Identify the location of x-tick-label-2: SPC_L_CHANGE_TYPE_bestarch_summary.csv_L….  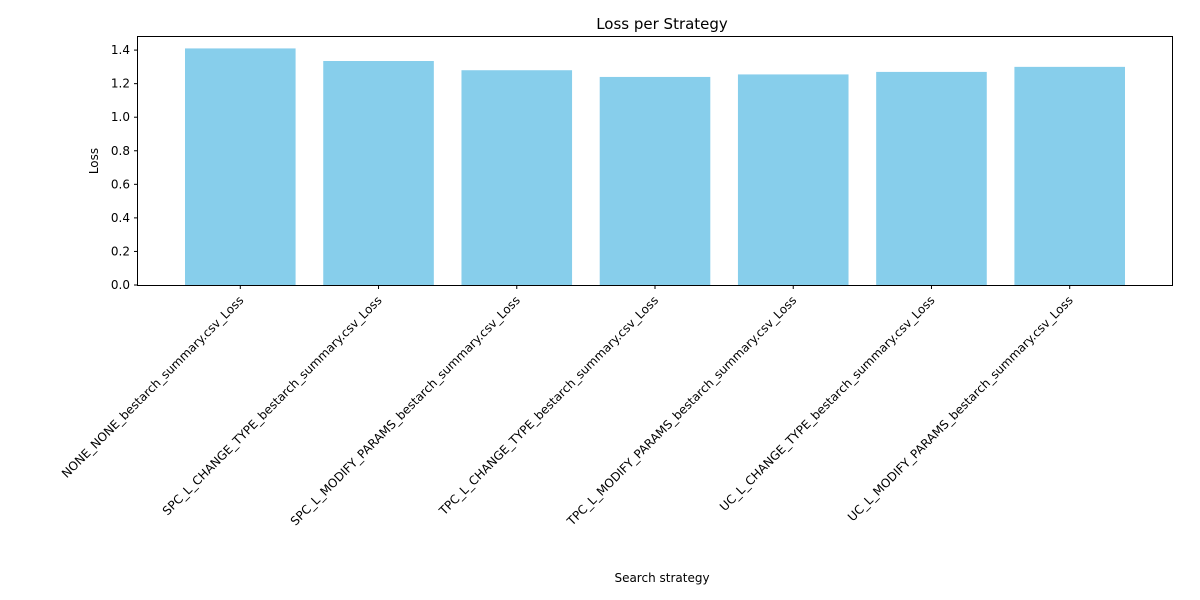
(272, 405).